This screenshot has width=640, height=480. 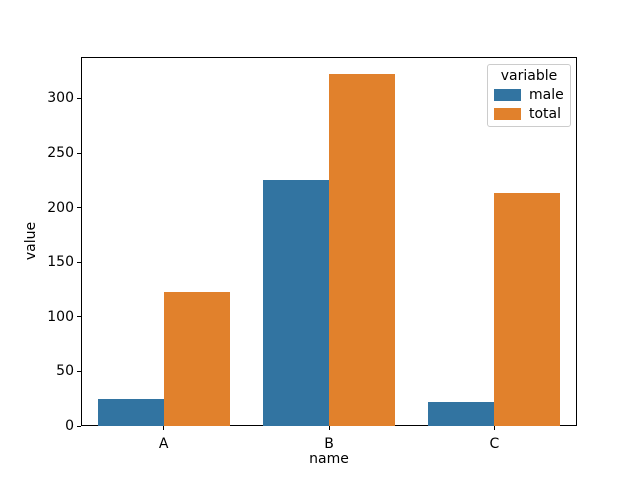 I want to click on x-tick-label: C, so click(x=494, y=444).